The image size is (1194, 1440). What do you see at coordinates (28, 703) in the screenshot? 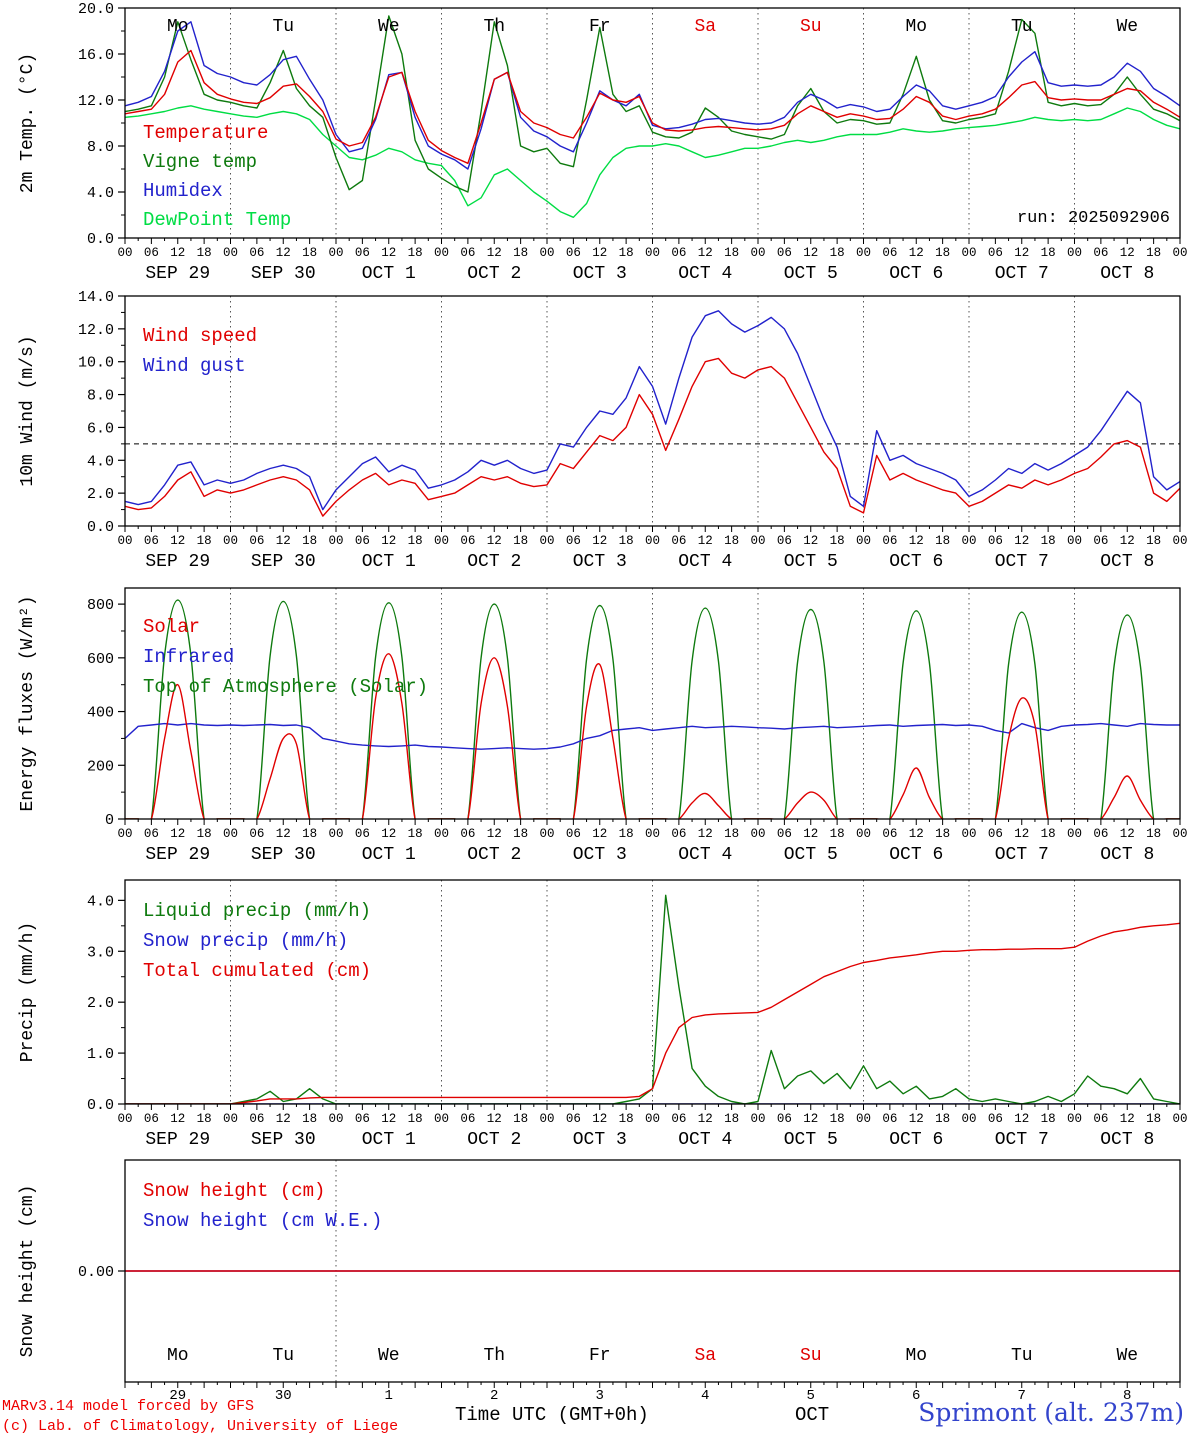
I see `y-axis-label: Energy fluxes (W/m²)` at bounding box center [28, 703].